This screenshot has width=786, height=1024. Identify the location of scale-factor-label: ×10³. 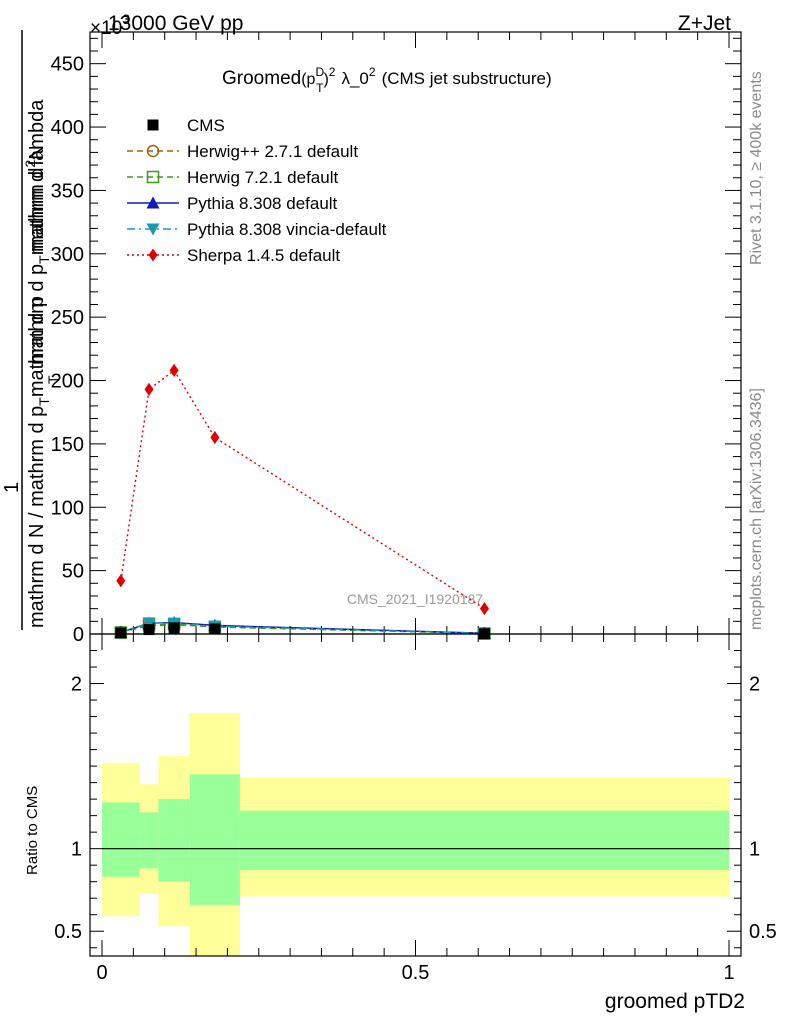
(110, 25).